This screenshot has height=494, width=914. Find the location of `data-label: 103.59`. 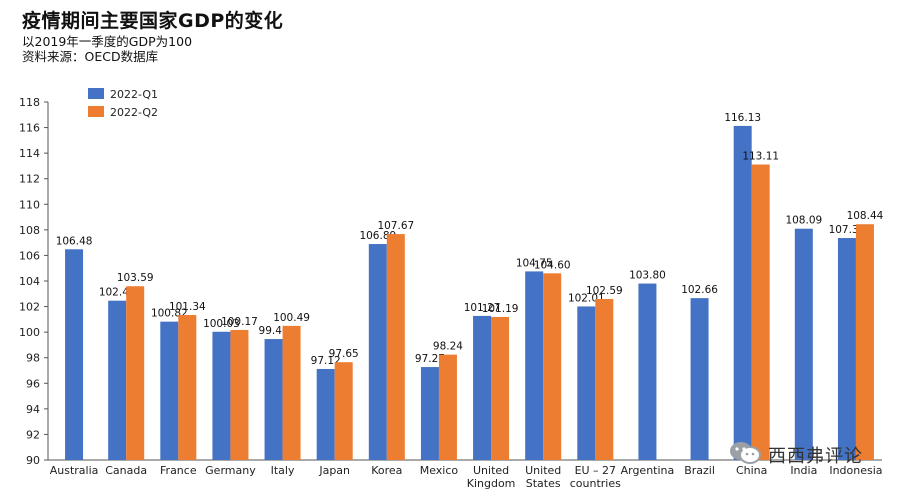

data-label: 103.59 is located at coordinates (135, 278).